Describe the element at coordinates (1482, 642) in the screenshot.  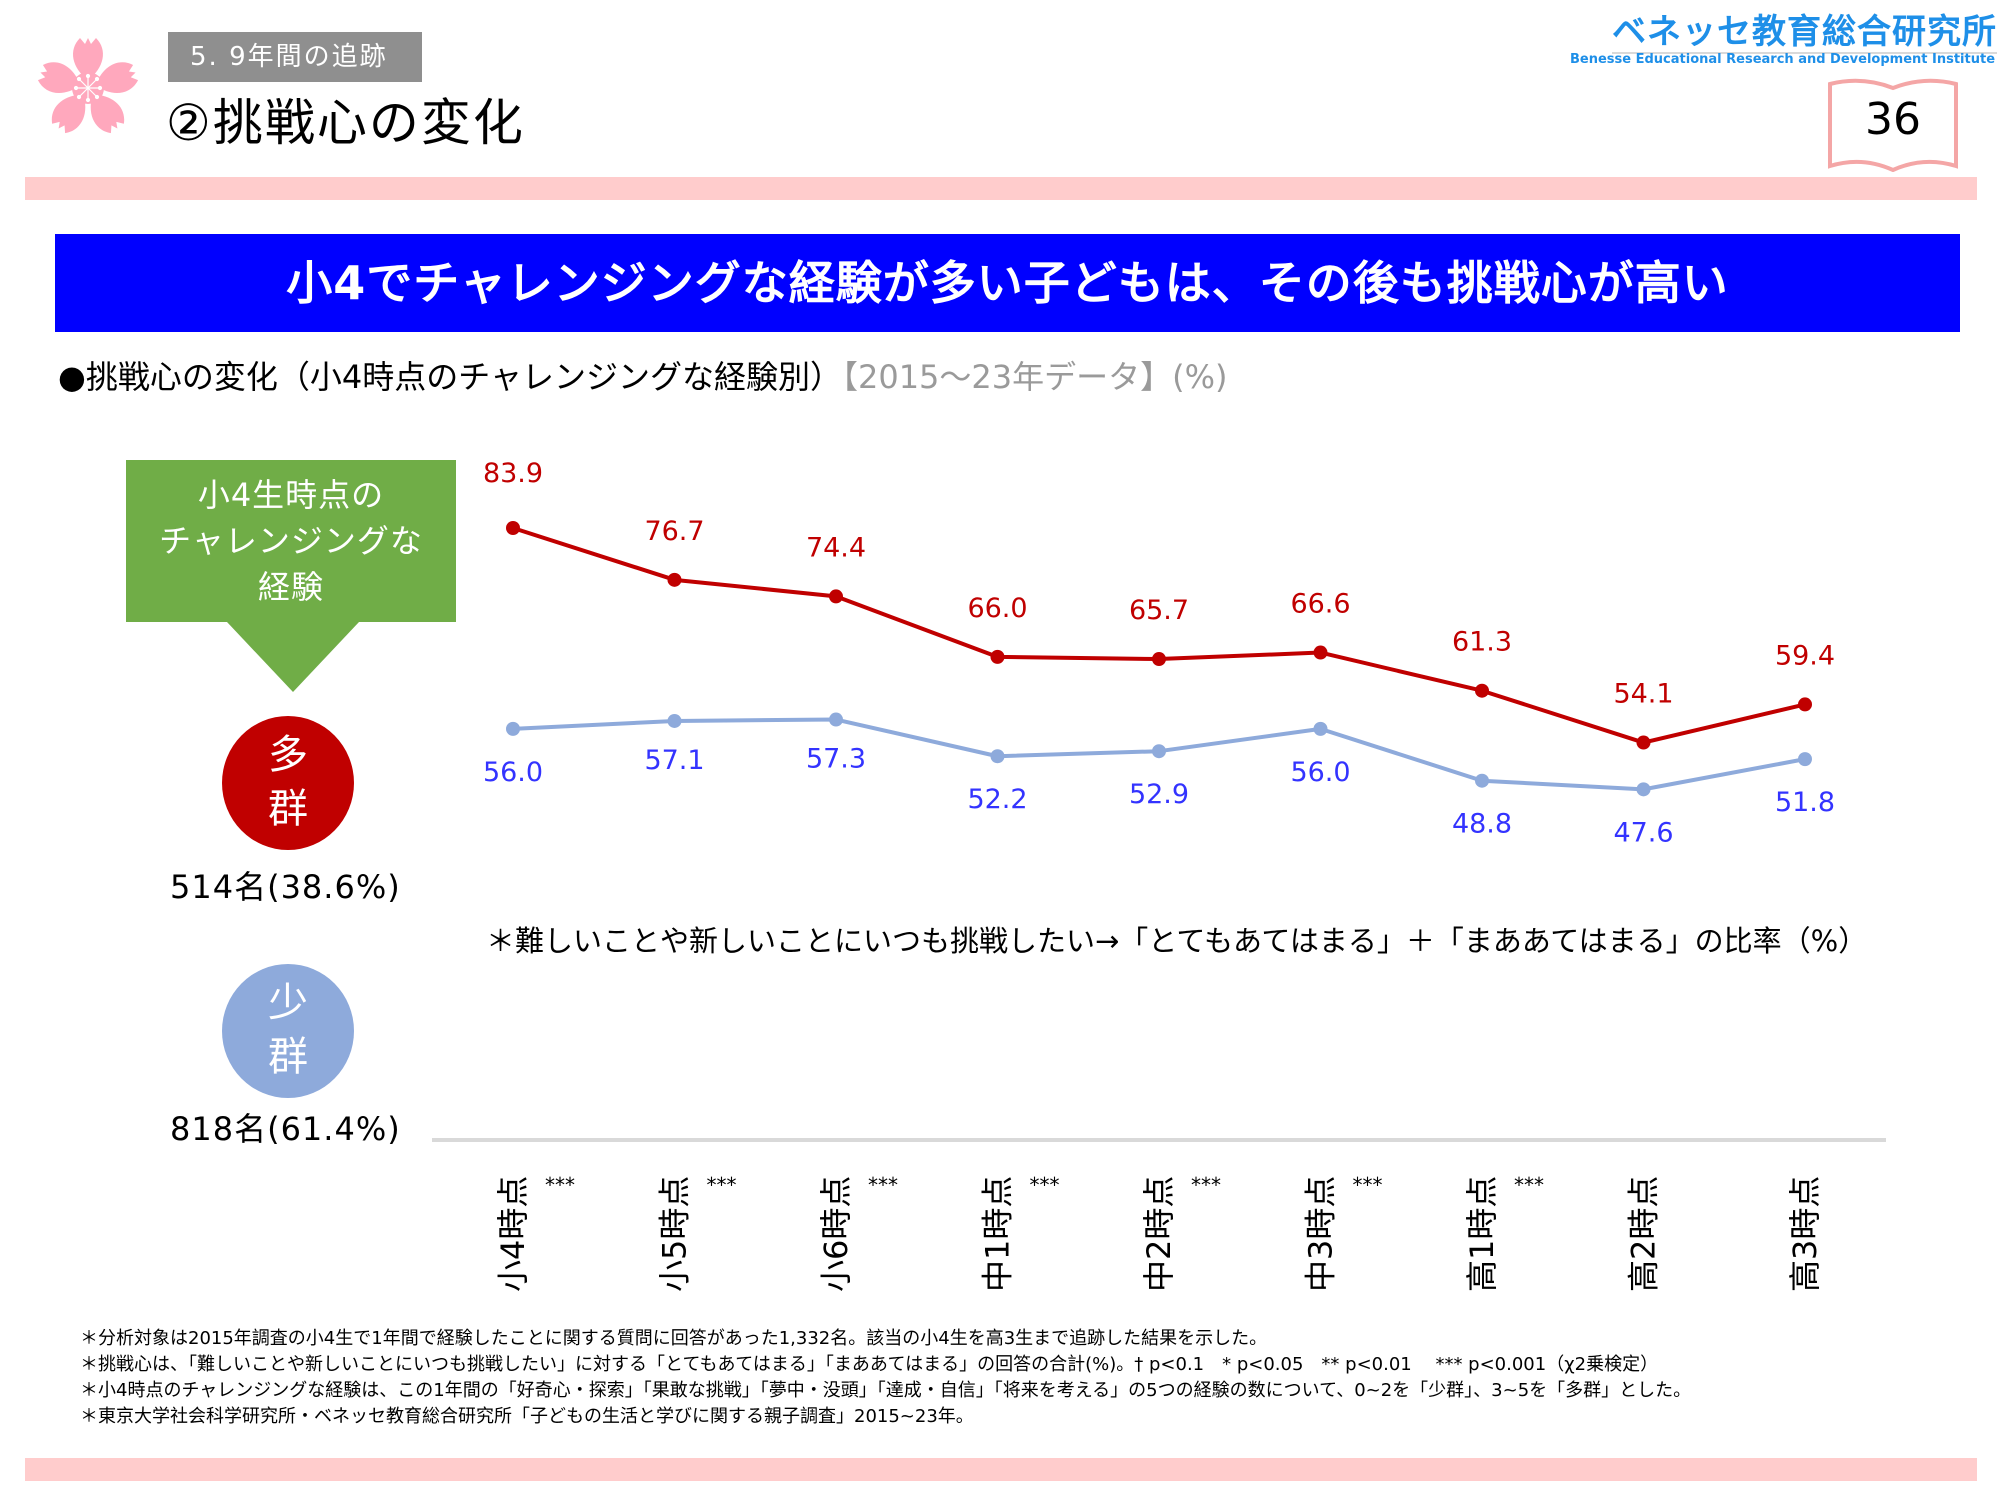
I see `data-label-high: 61.3` at that location.